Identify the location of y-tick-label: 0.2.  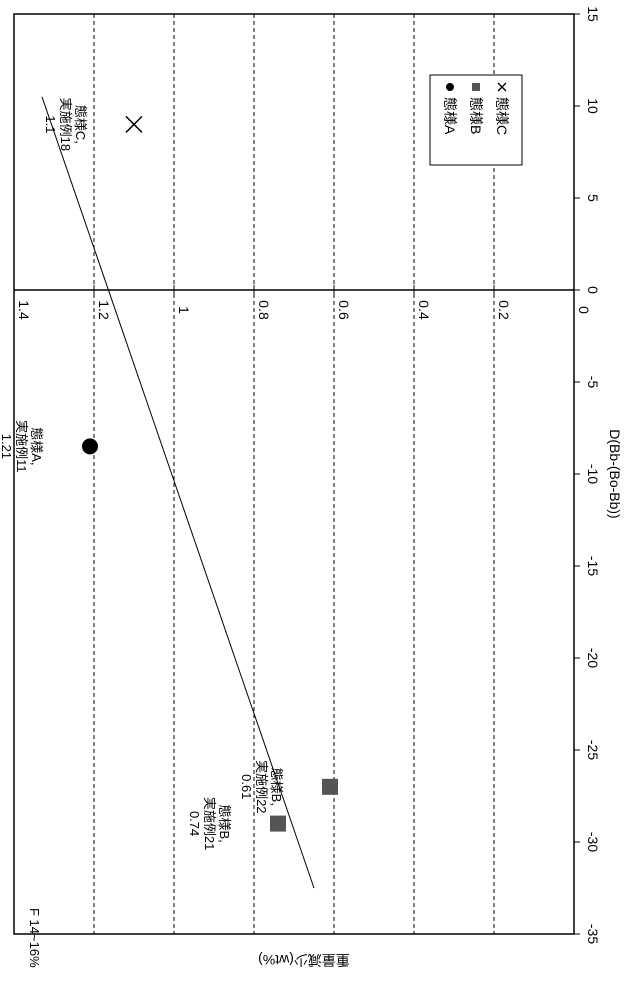
(504, 310).